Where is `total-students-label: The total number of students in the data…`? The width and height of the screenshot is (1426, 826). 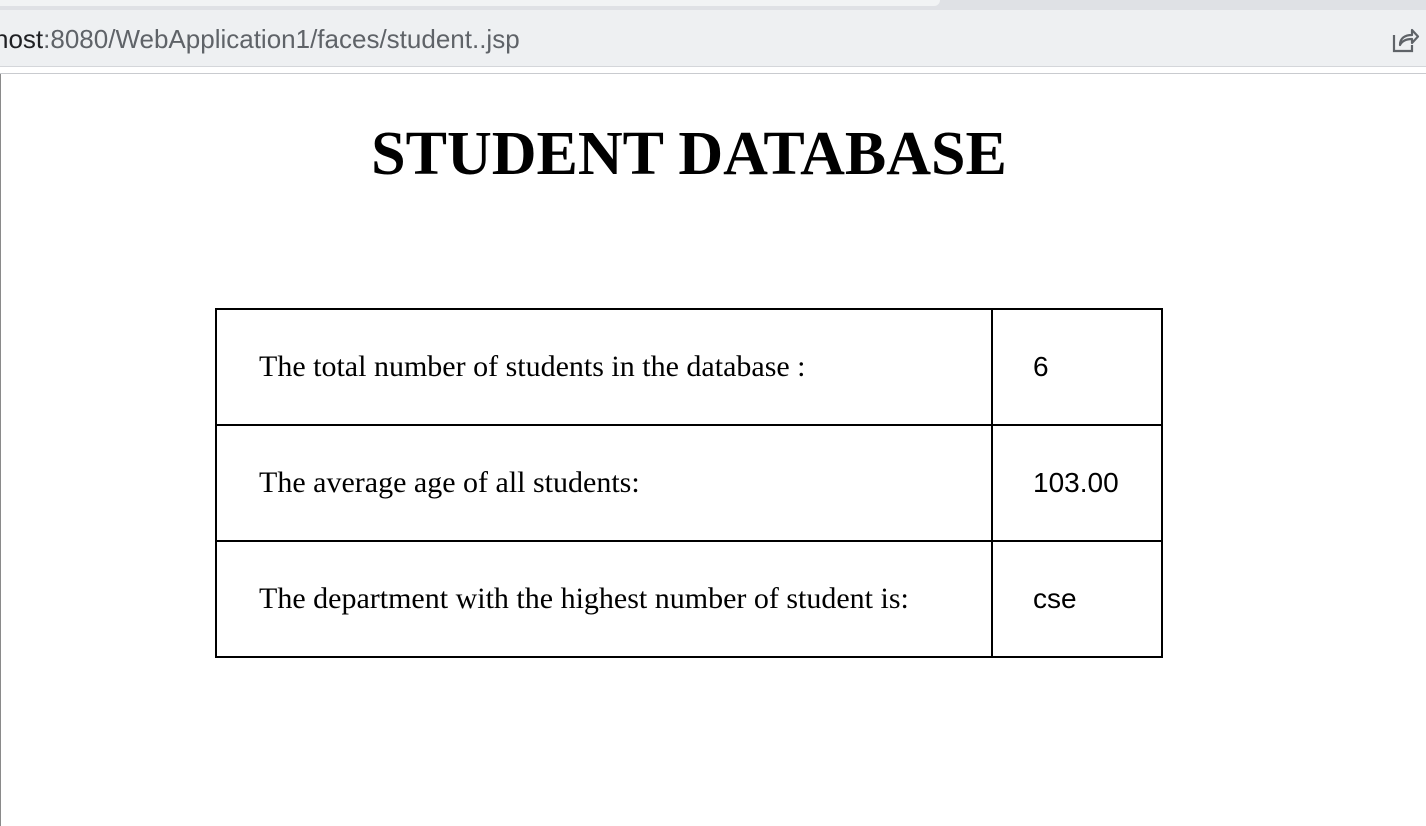
total-students-label: The total number of students in the data… is located at coordinates (604, 367).